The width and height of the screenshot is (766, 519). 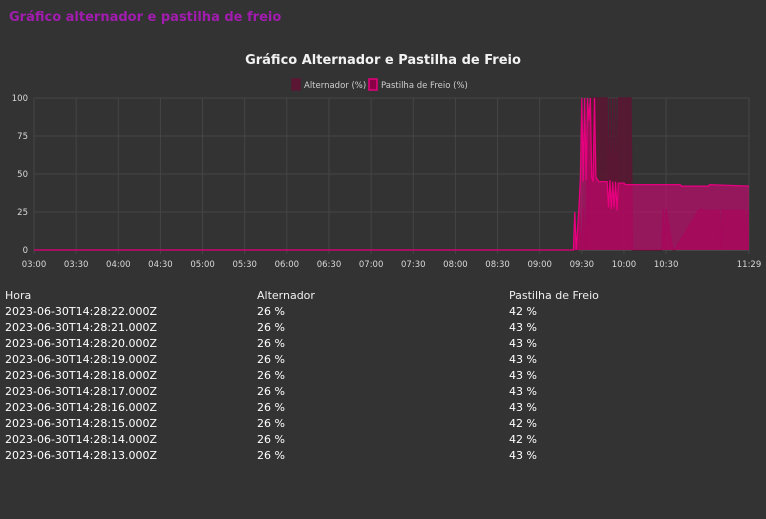 What do you see at coordinates (118, 265) in the screenshot?
I see `x-tick-label: 04:00` at bounding box center [118, 265].